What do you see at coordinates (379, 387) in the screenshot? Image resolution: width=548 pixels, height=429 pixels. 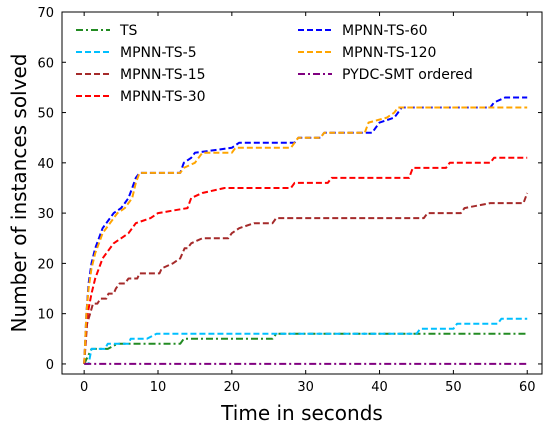 I see `x-tick-label: 40` at bounding box center [379, 387].